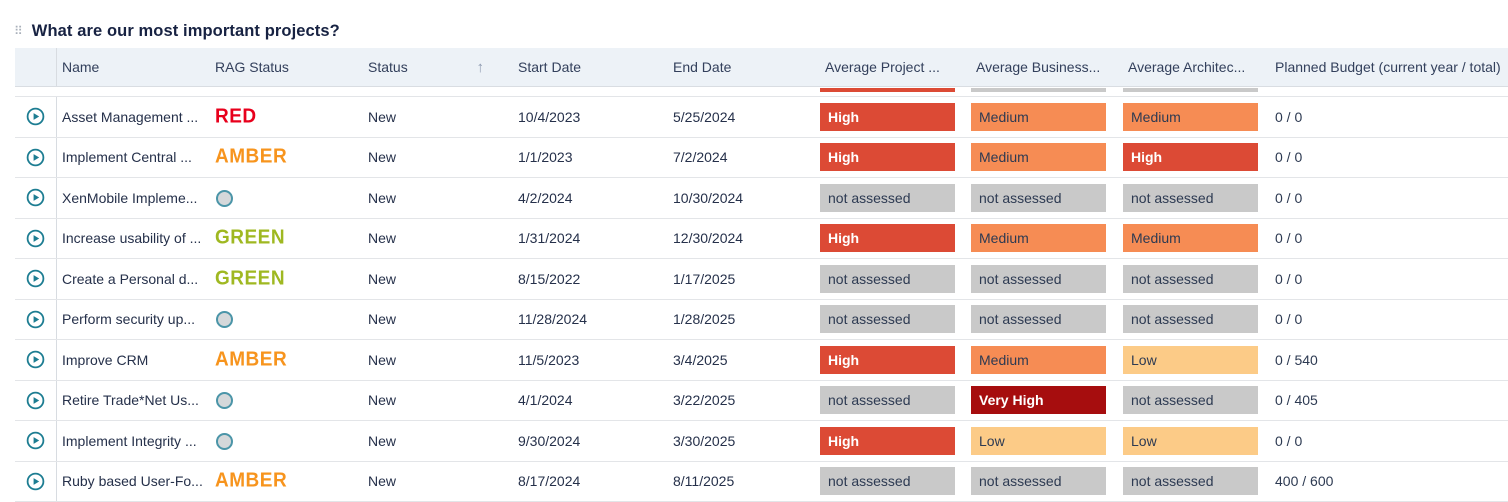 The width and height of the screenshot is (1508, 502). I want to click on start-date-cell: 9/30/2024, so click(590, 441).